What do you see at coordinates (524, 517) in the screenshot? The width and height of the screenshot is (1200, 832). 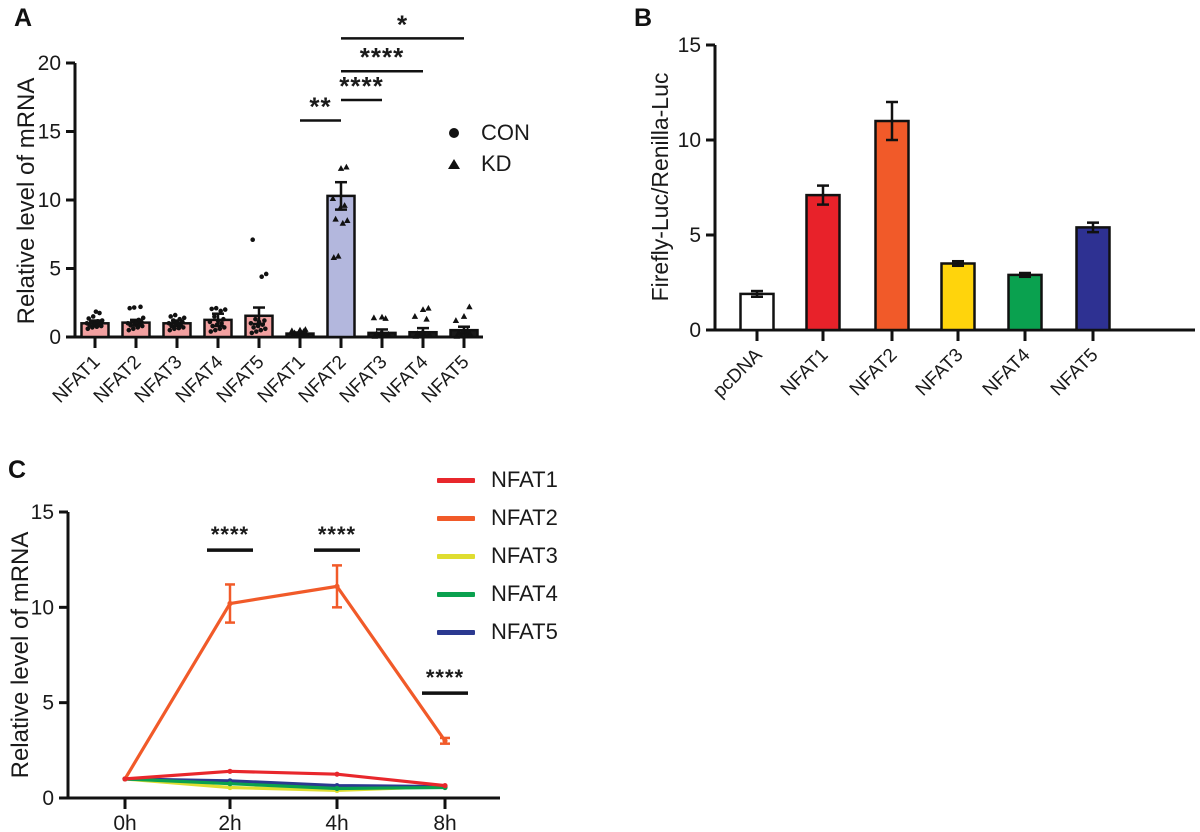 I see `legend-label-nfat2: NFAT2` at bounding box center [524, 517].